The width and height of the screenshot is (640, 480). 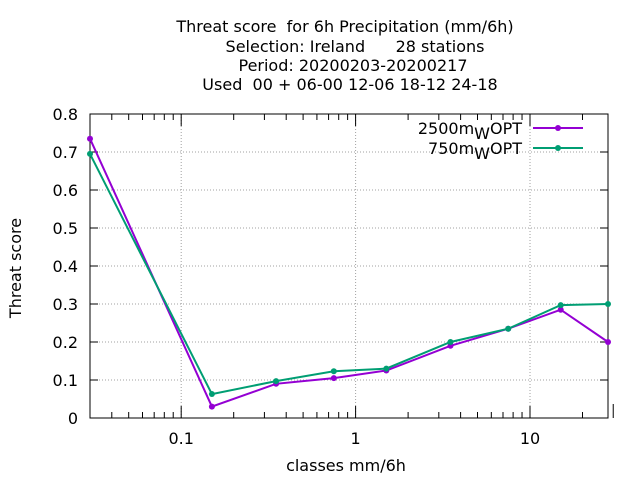 What do you see at coordinates (530, 438) in the screenshot?
I see `x-tick-label: 10` at bounding box center [530, 438].